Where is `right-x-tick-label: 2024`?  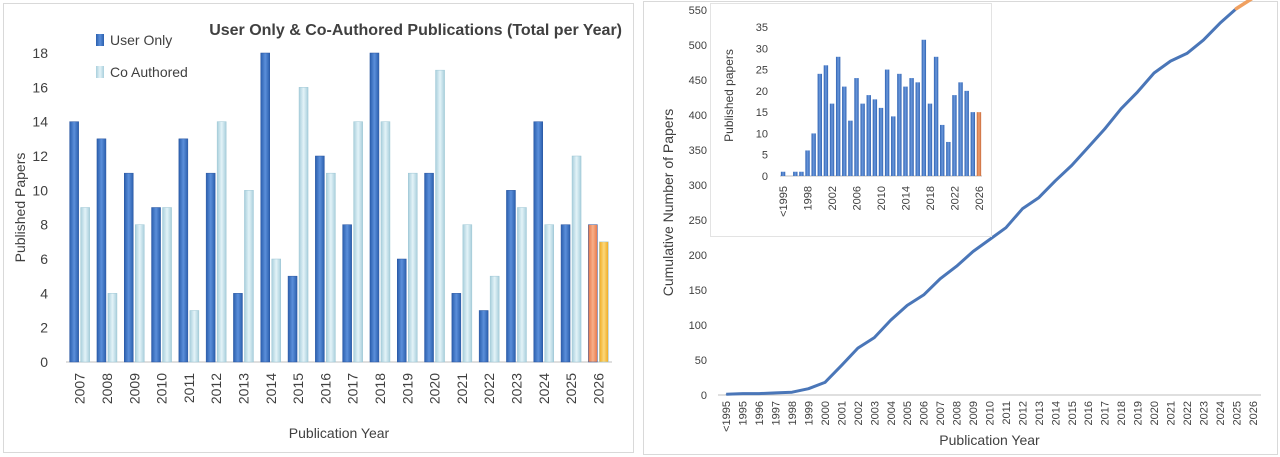
right-x-tick-label: 2024 is located at coordinates (1221, 413).